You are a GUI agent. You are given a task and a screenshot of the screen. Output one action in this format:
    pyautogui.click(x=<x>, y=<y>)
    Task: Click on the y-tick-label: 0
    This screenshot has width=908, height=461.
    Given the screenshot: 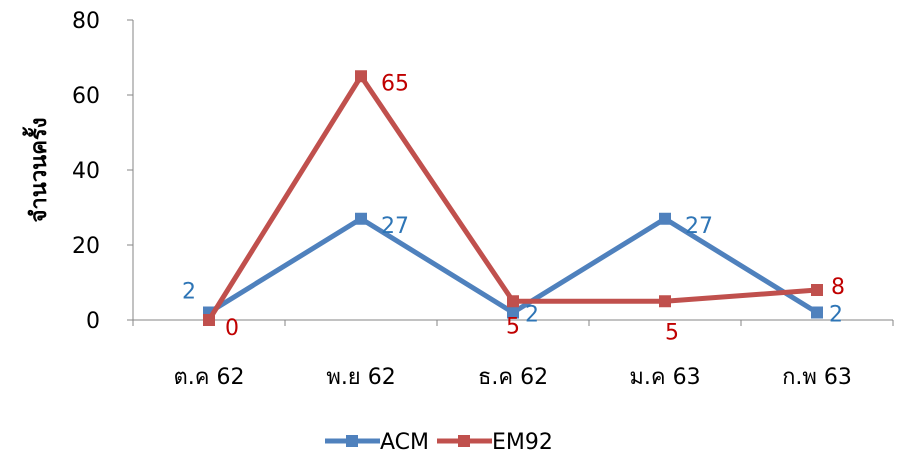 What is the action you would take?
    pyautogui.click(x=93, y=321)
    